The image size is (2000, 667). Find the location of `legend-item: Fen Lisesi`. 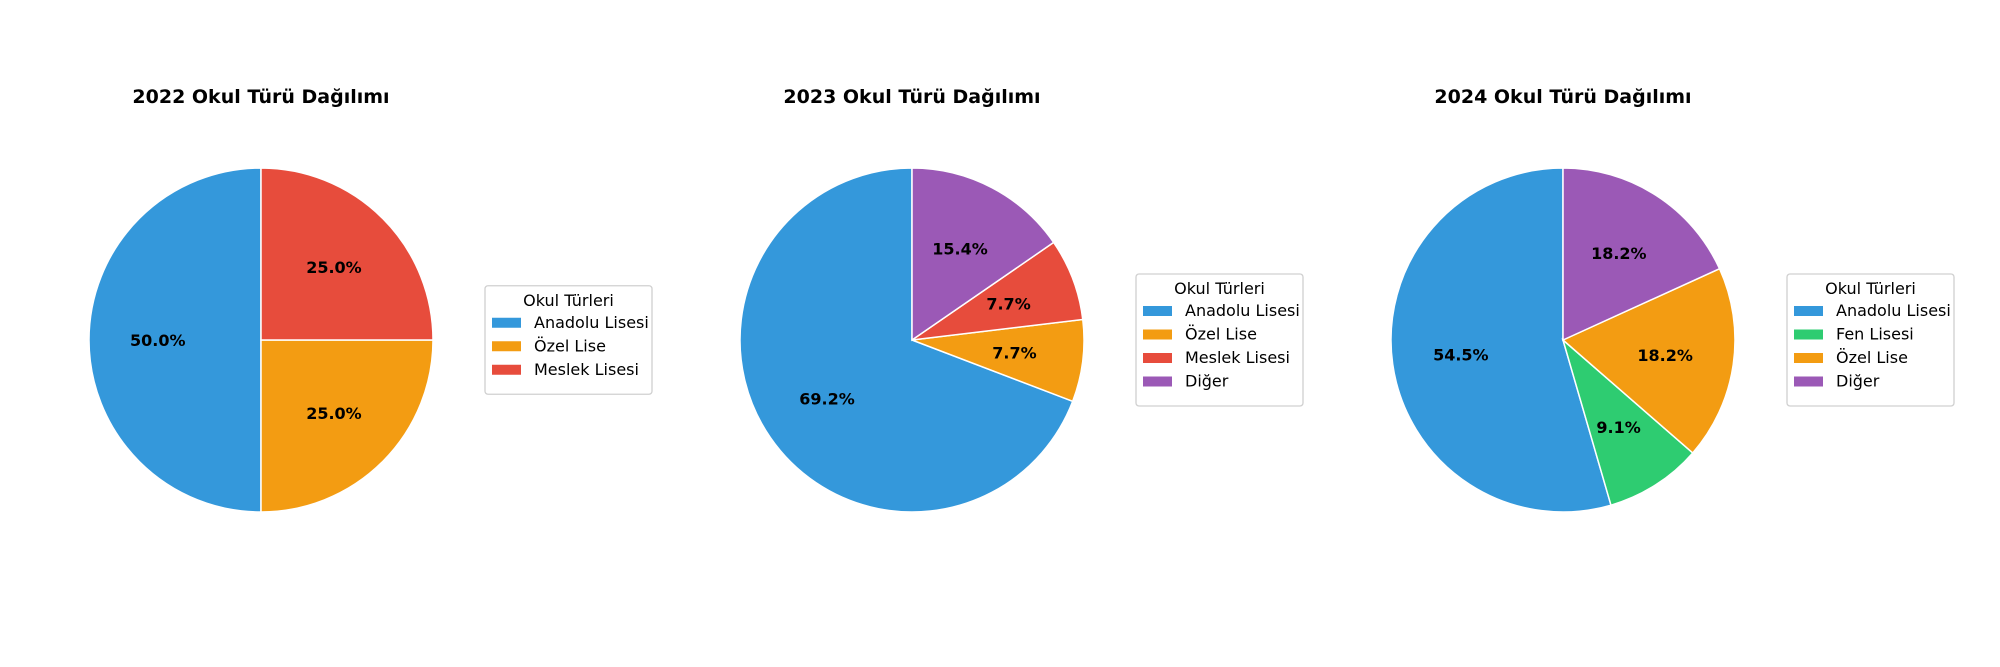

legend-item: Fen Lisesi is located at coordinates (1854, 334).